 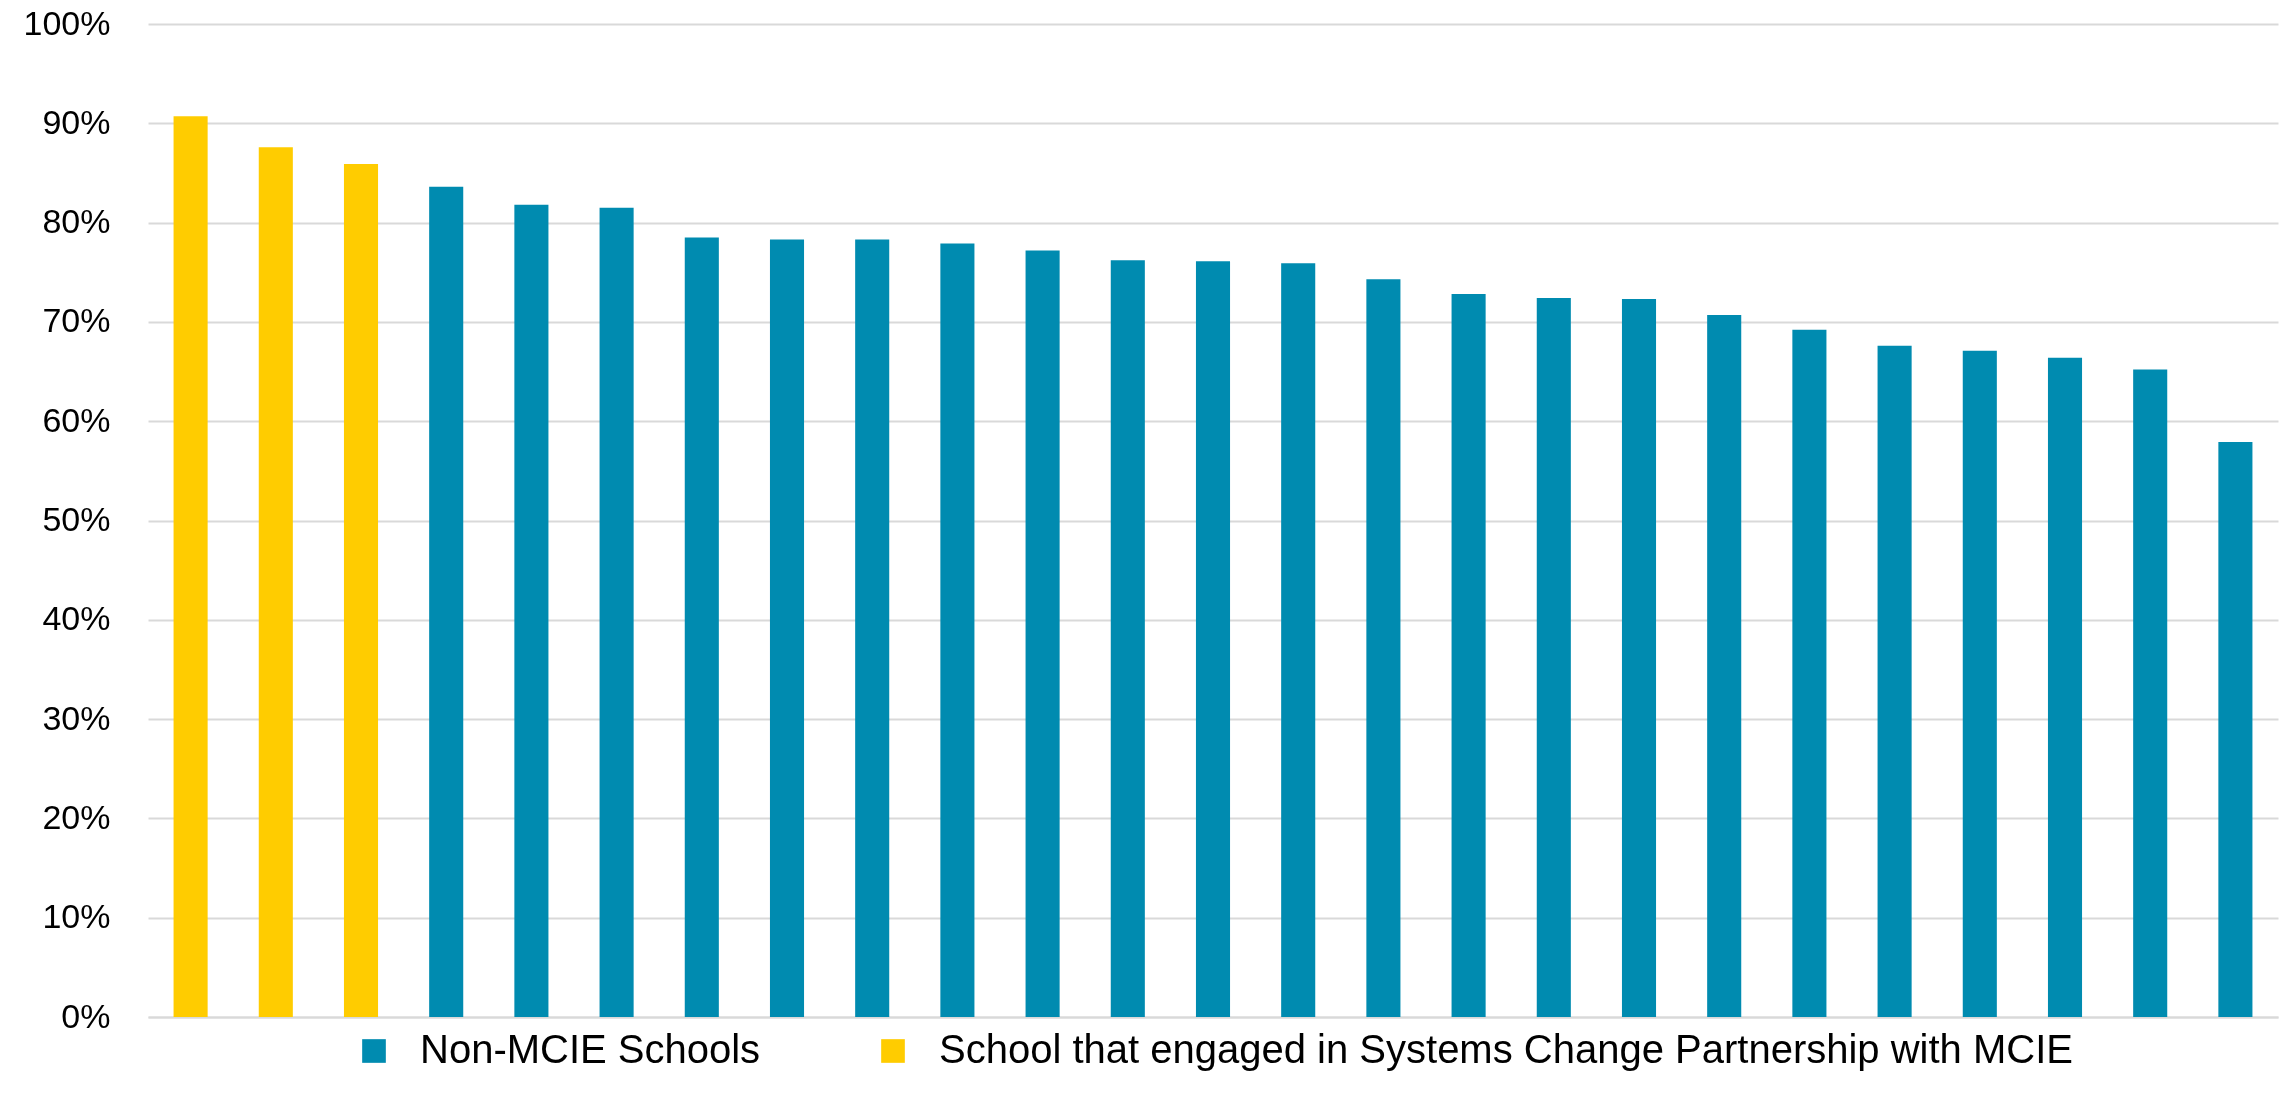 I want to click on y-tick-label: 70%, so click(x=76, y=320).